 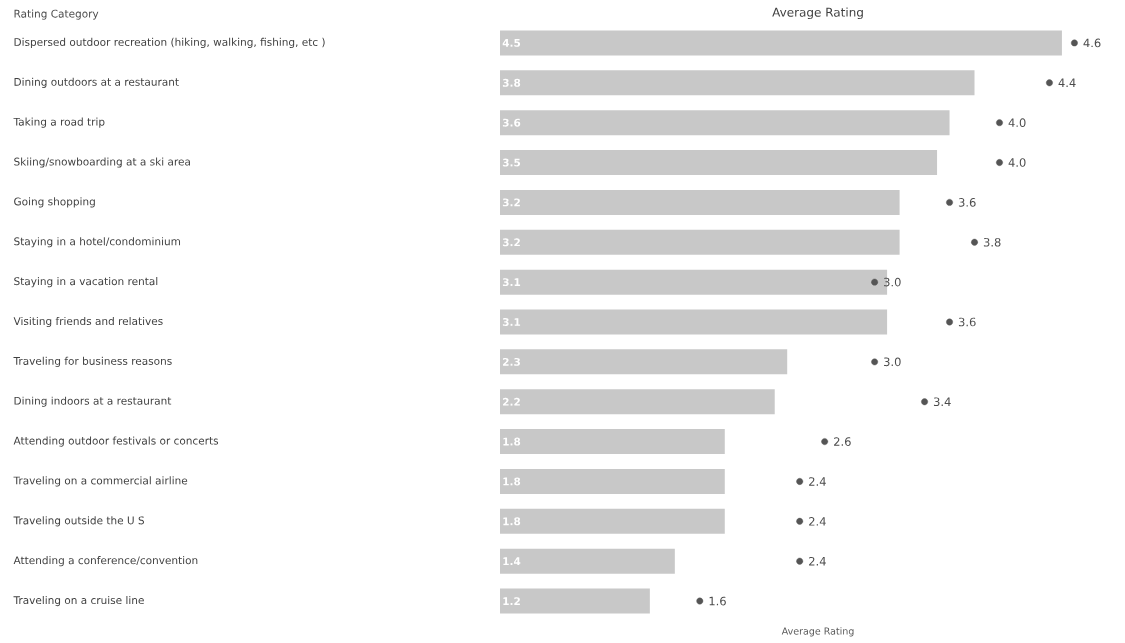 What do you see at coordinates (105, 561) in the screenshot?
I see `y-tick-label: Attending a conference/convention` at bounding box center [105, 561].